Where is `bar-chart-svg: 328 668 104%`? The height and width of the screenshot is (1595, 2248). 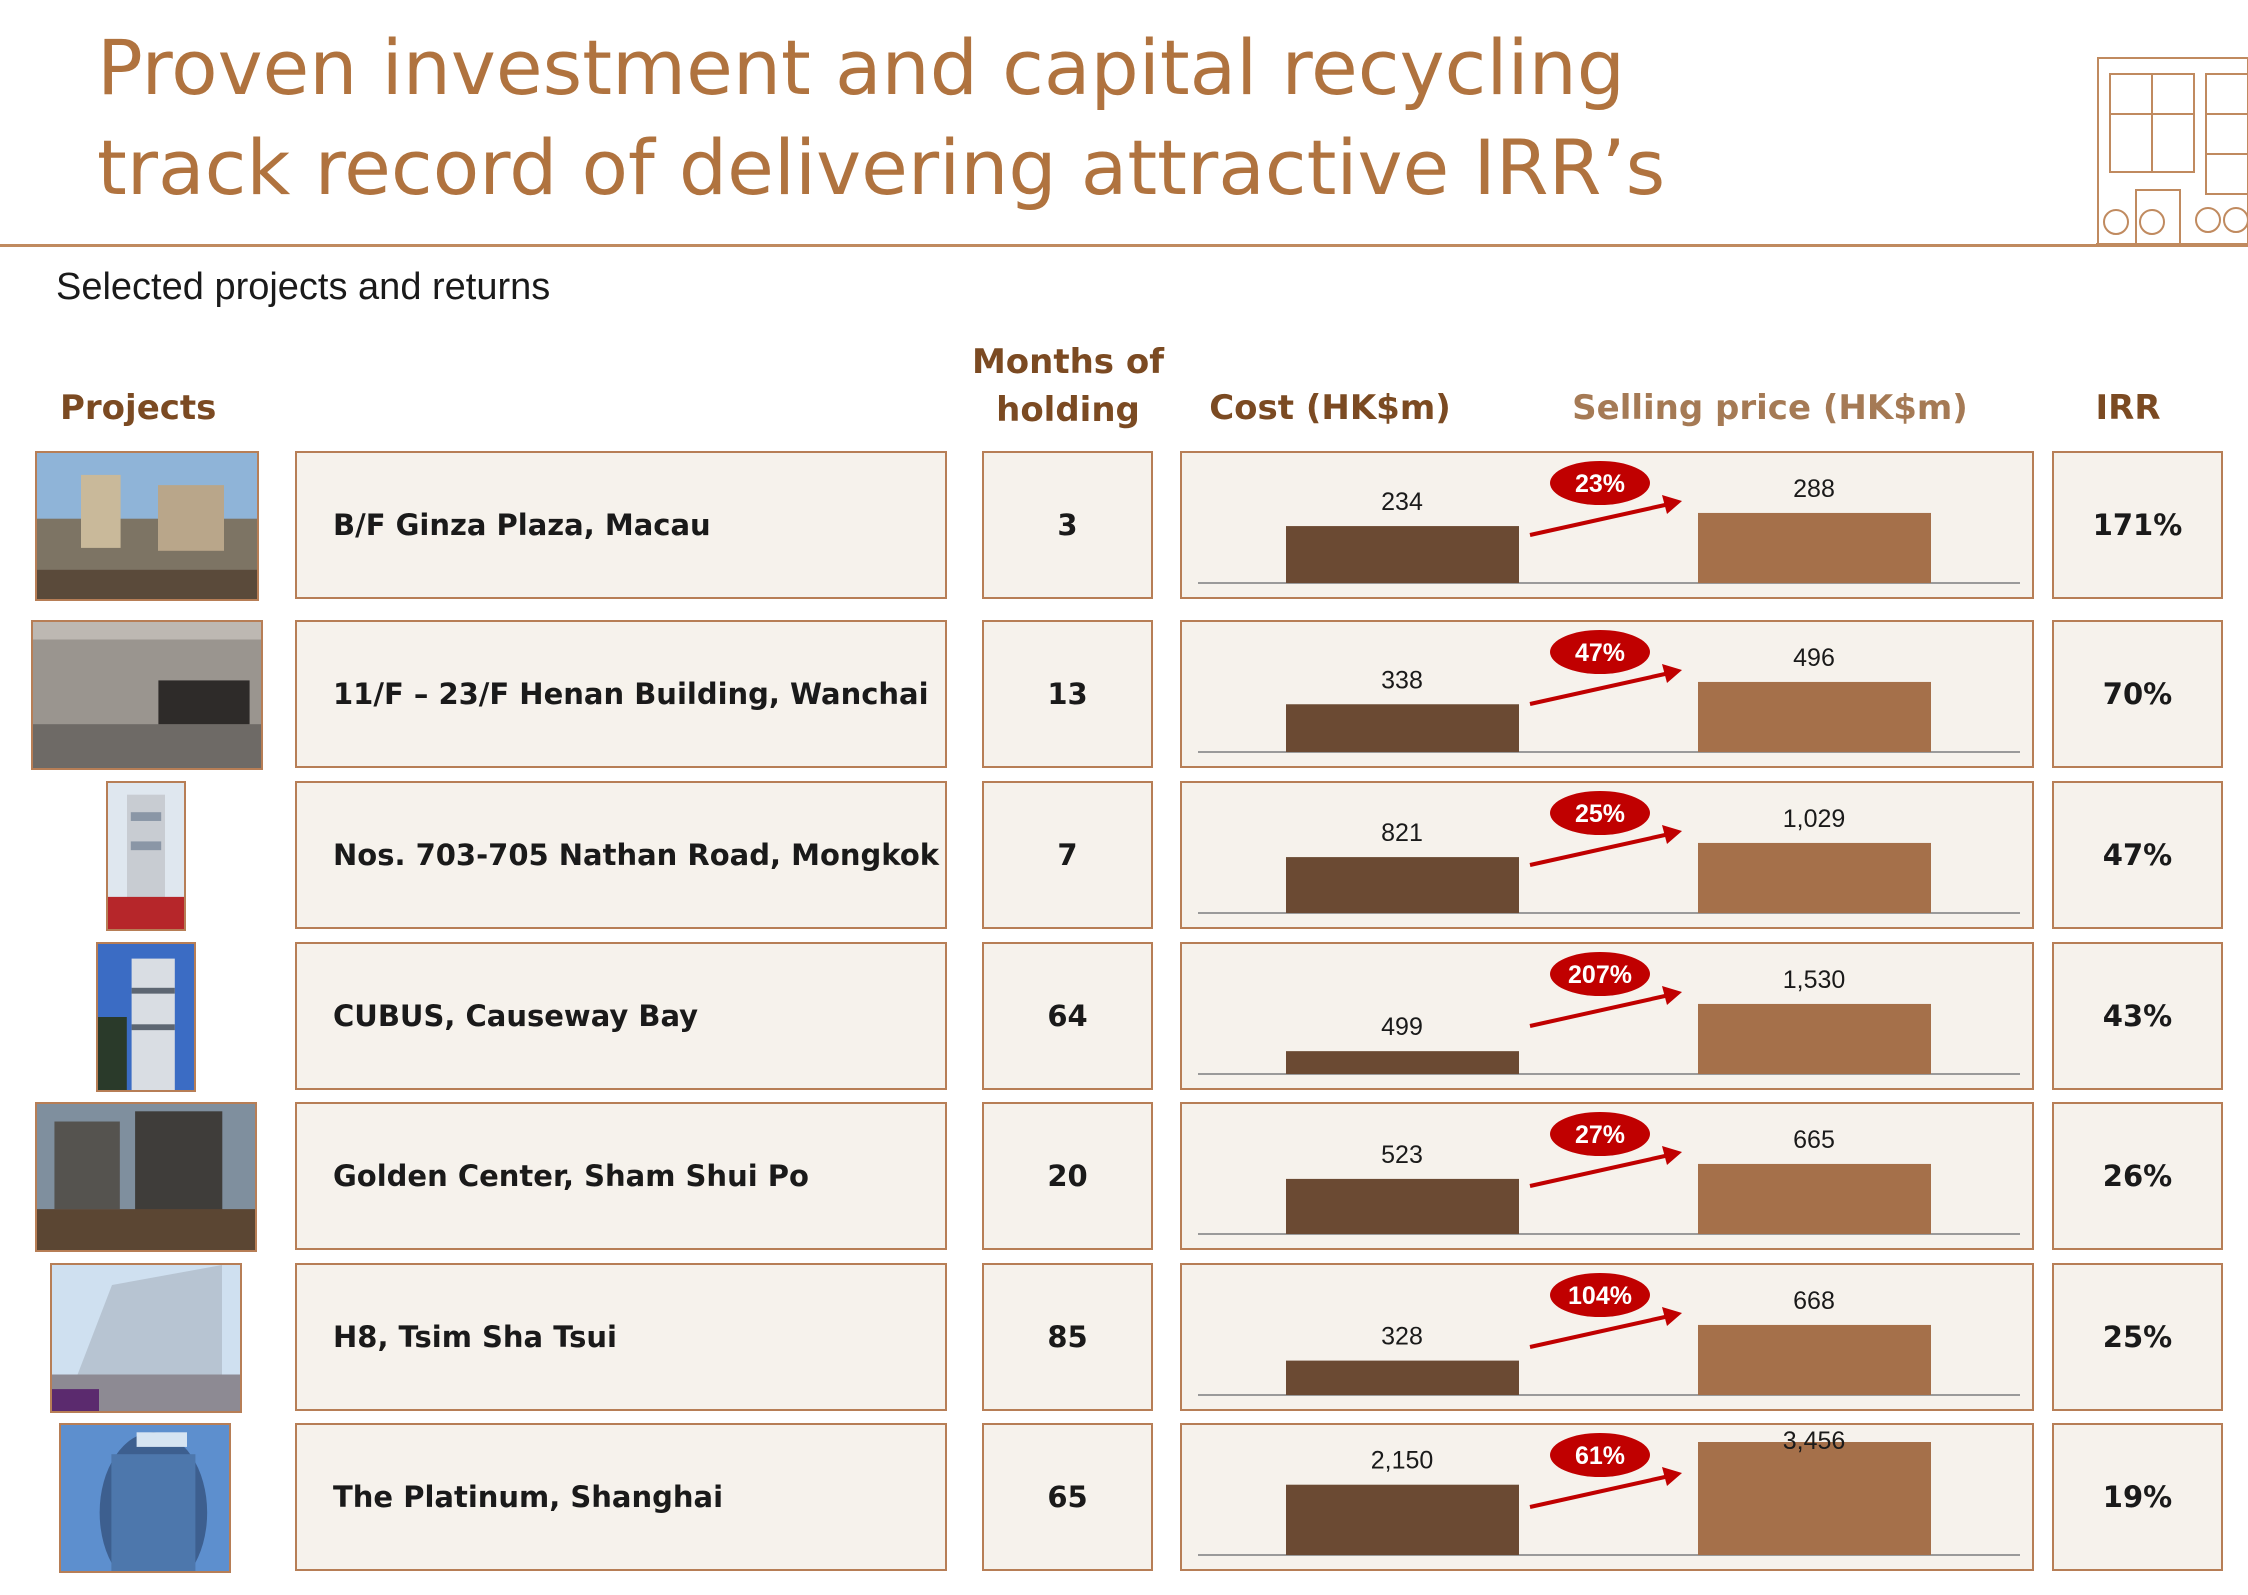
bar-chart-svg: 328 668 104% is located at coordinates (1609, 1334).